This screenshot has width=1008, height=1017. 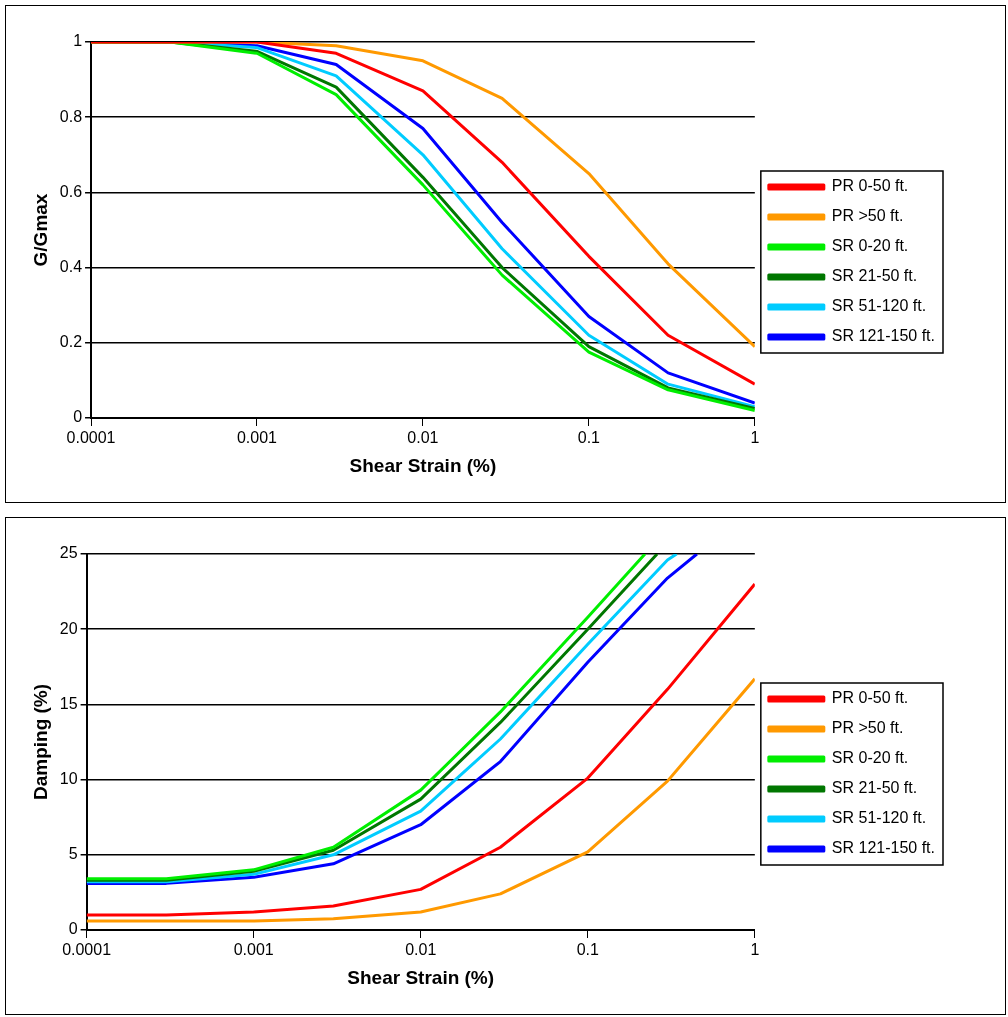 What do you see at coordinates (40, 230) in the screenshot?
I see `y-axis-title: G/Gmax` at bounding box center [40, 230].